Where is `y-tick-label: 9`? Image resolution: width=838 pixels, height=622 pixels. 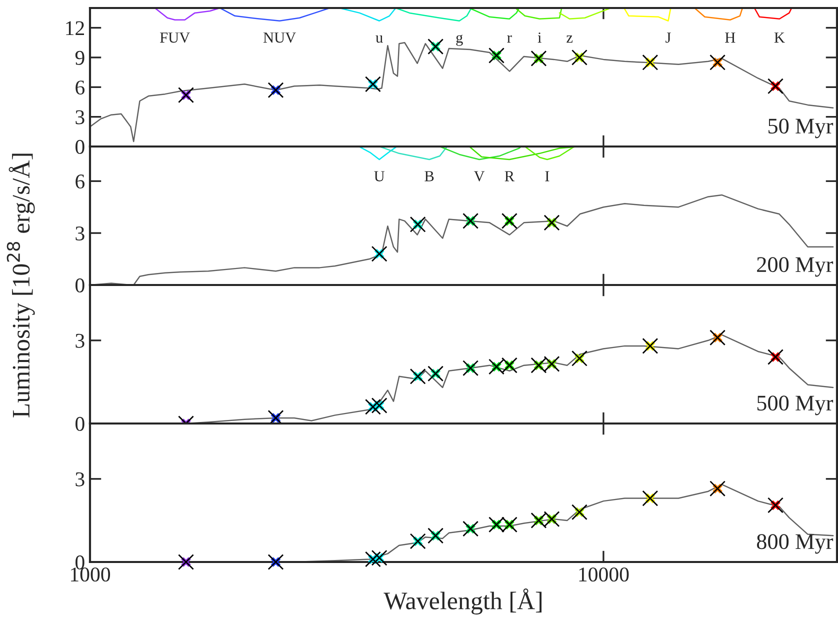
y-tick-label: 9 is located at coordinates (79, 57).